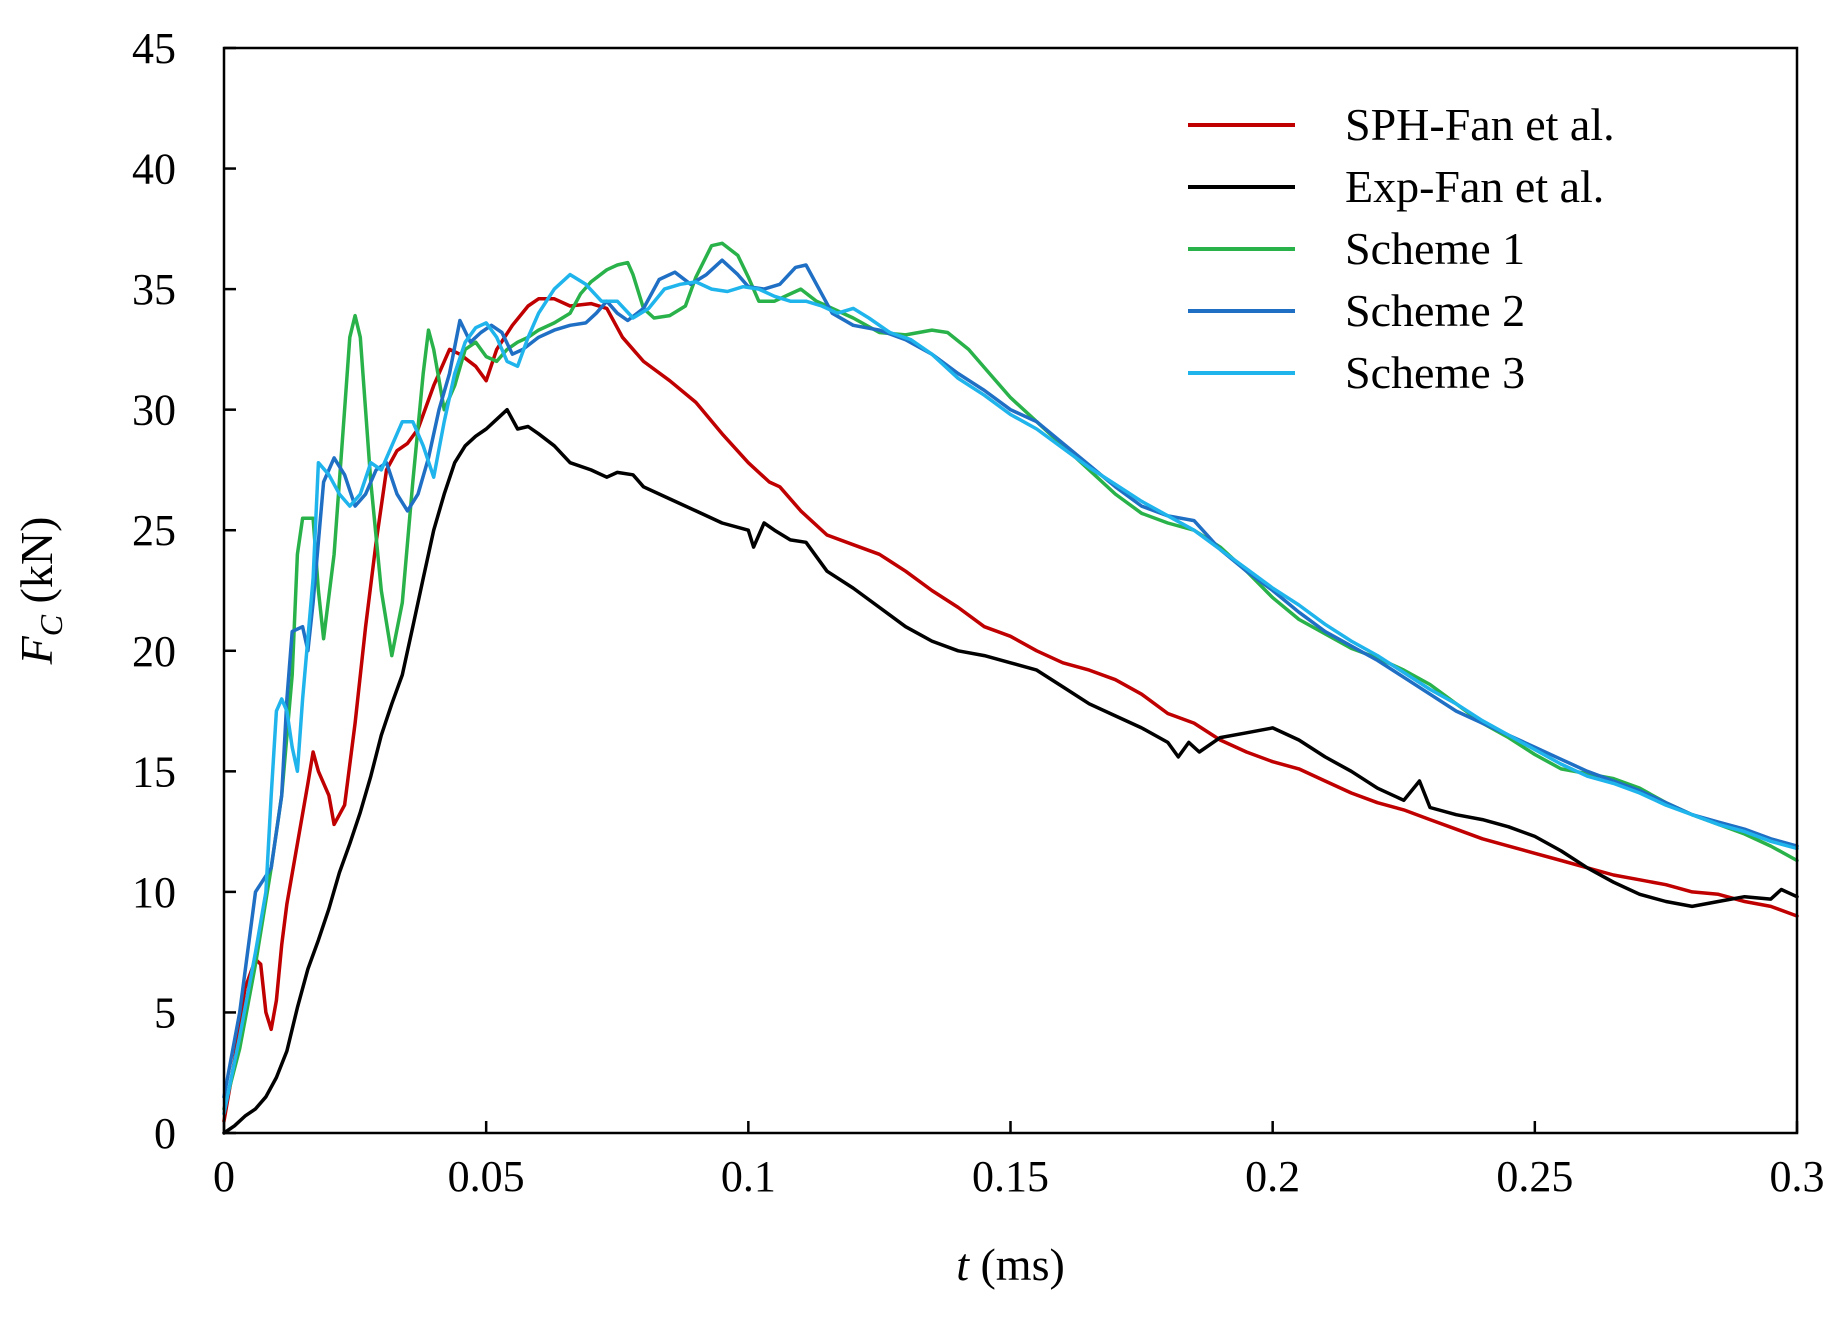  What do you see at coordinates (154, 410) in the screenshot?
I see `y-tick-label: 30` at bounding box center [154, 410].